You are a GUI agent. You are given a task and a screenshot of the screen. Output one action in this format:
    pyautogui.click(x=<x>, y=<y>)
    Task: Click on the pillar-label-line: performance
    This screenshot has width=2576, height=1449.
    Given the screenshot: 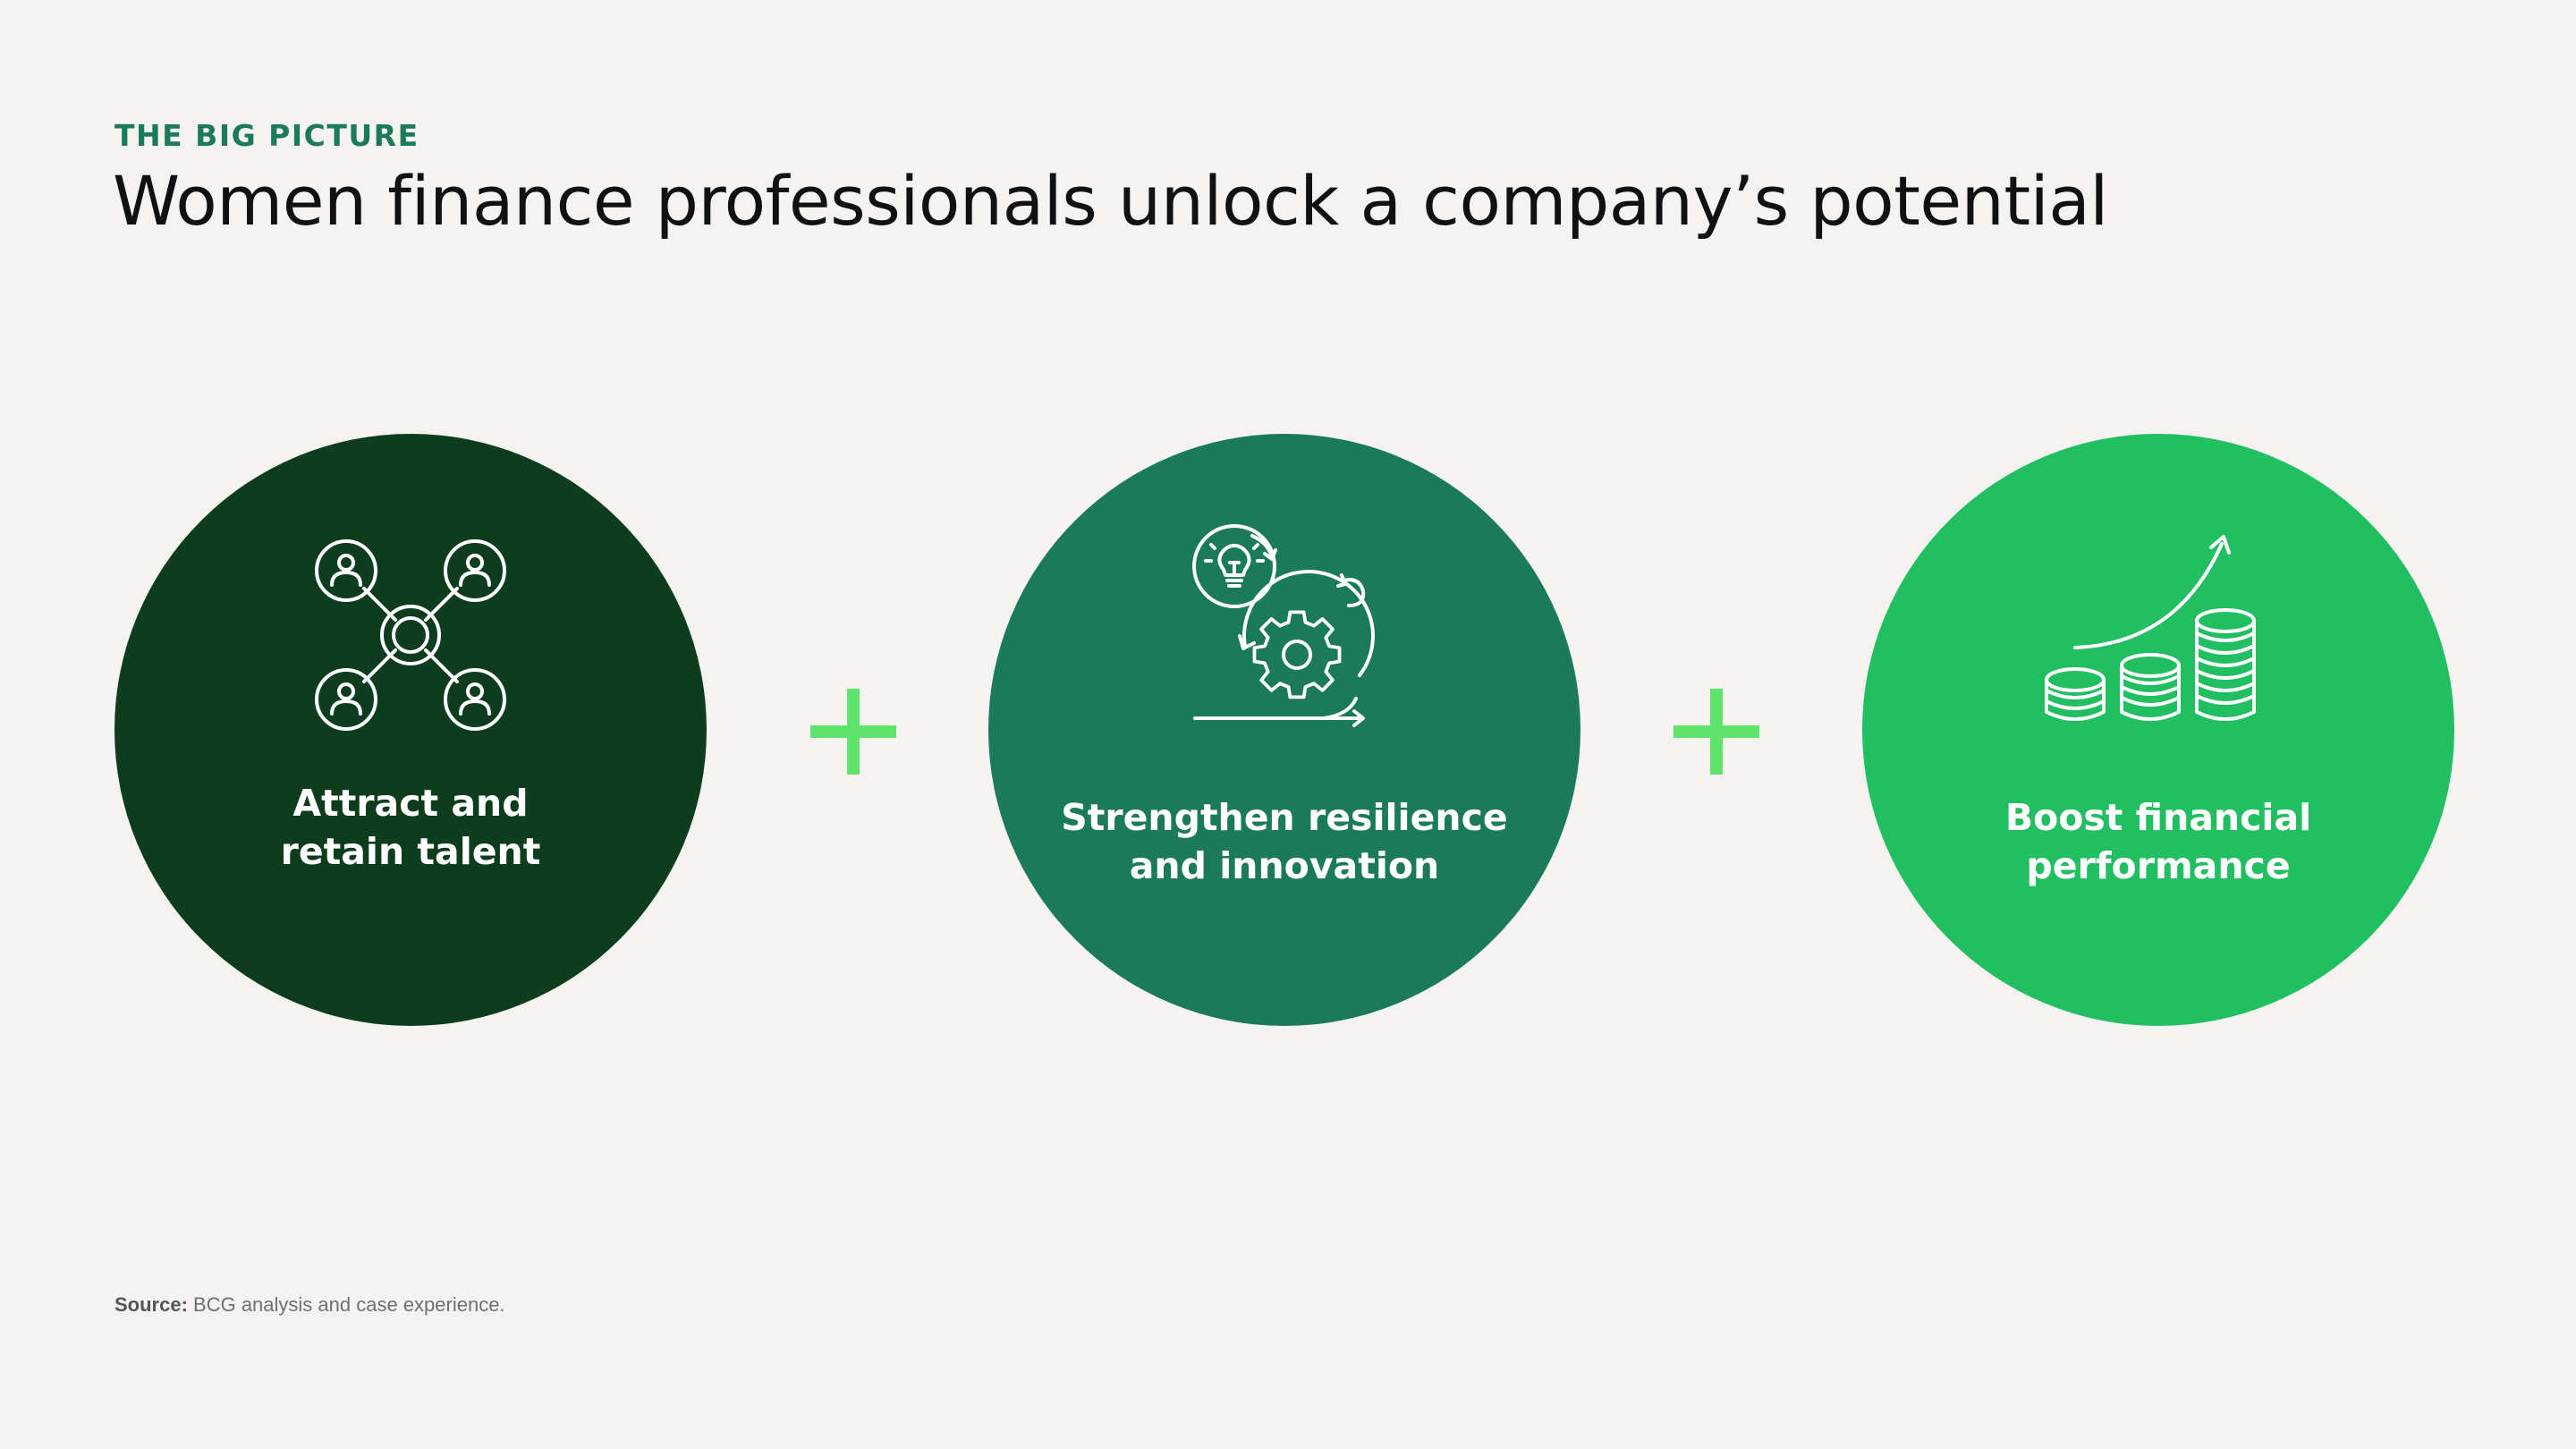 What is the action you would take?
    pyautogui.click(x=2158, y=865)
    